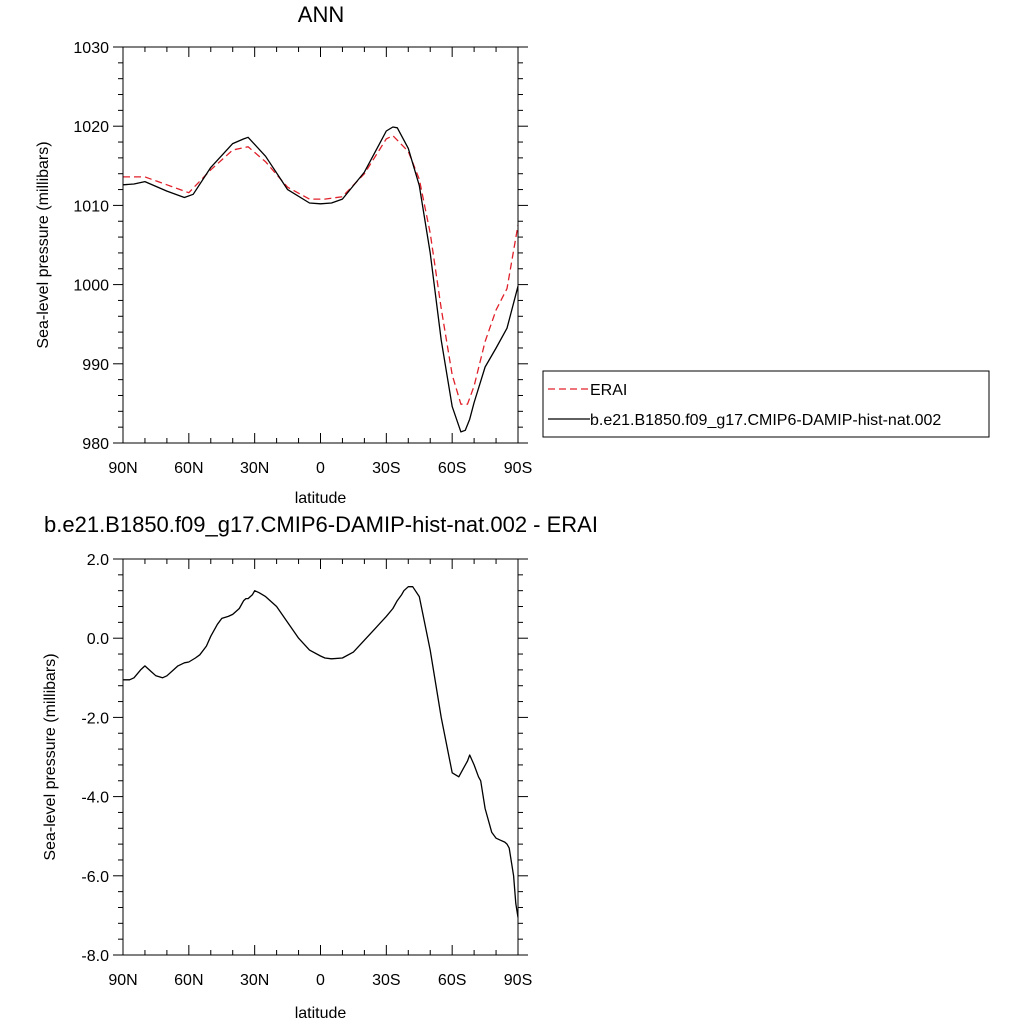  I want to click on y-tick-label: 1020, so click(91, 127).